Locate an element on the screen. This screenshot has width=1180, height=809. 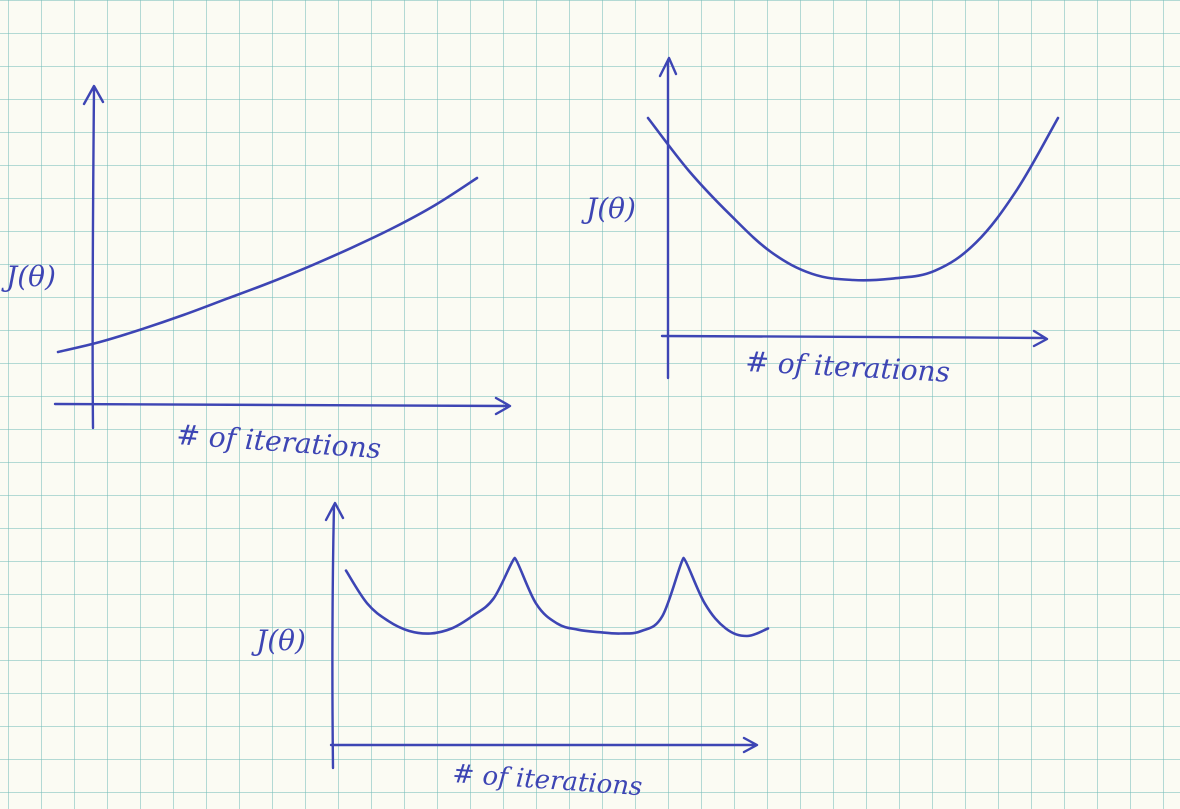
chart-3-ylabel: J(θ) is located at coordinates (278, 640).